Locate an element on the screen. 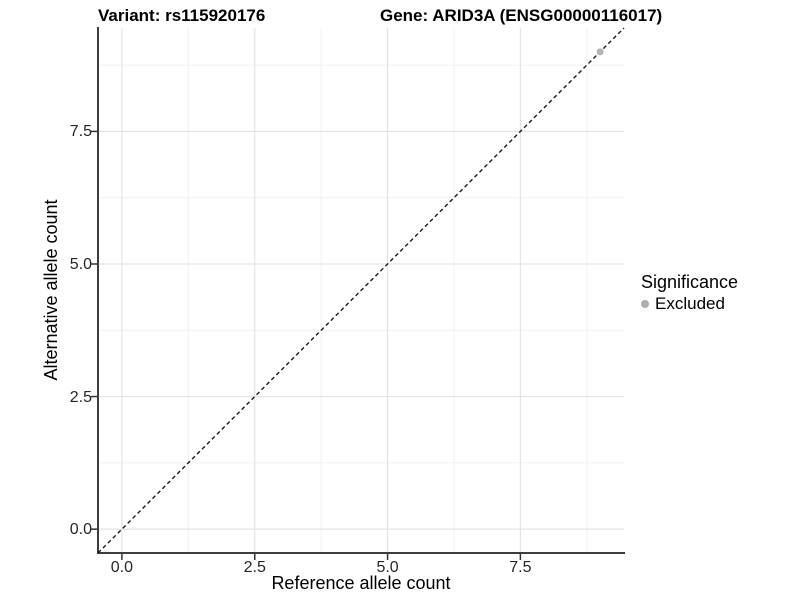 The image size is (800, 600). x-tick-label: 7.5 is located at coordinates (520, 567).